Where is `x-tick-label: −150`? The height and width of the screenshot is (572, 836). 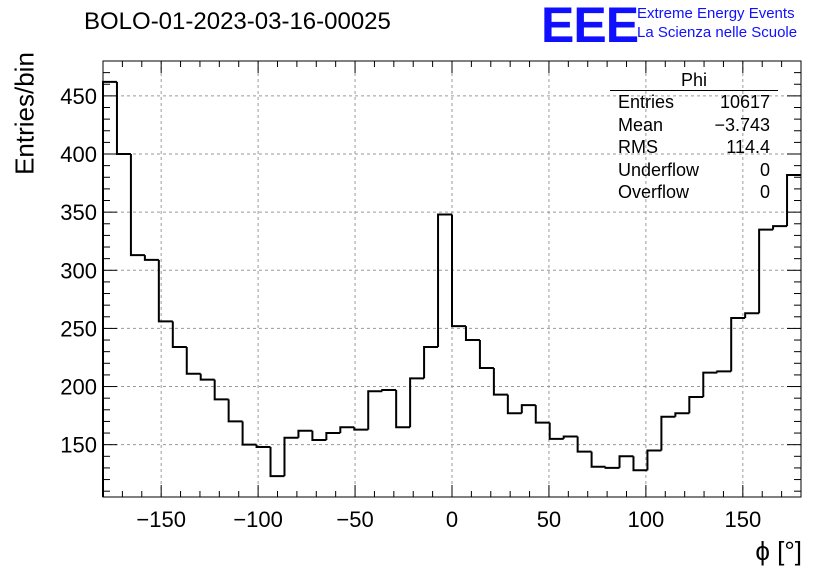
x-tick-label: −150 is located at coordinates (161, 519).